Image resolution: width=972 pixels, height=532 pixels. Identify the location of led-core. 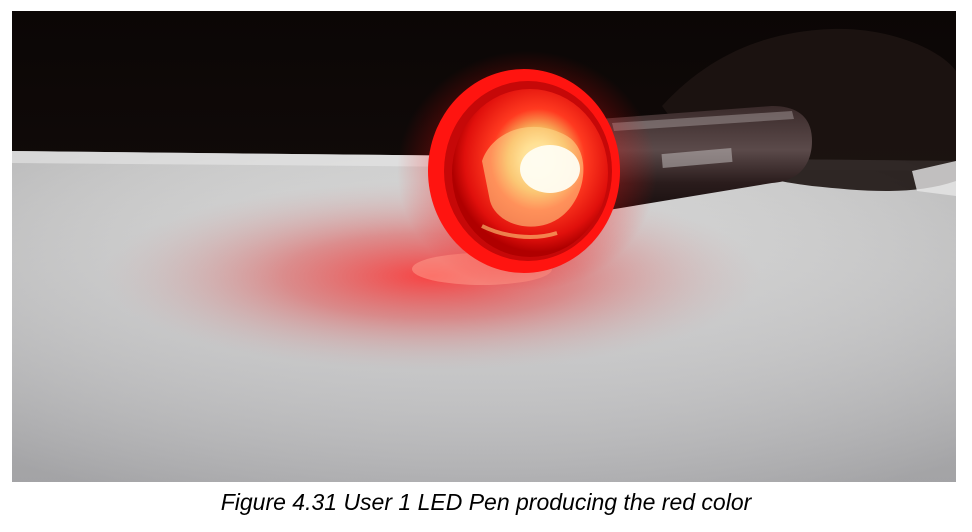
(550, 169).